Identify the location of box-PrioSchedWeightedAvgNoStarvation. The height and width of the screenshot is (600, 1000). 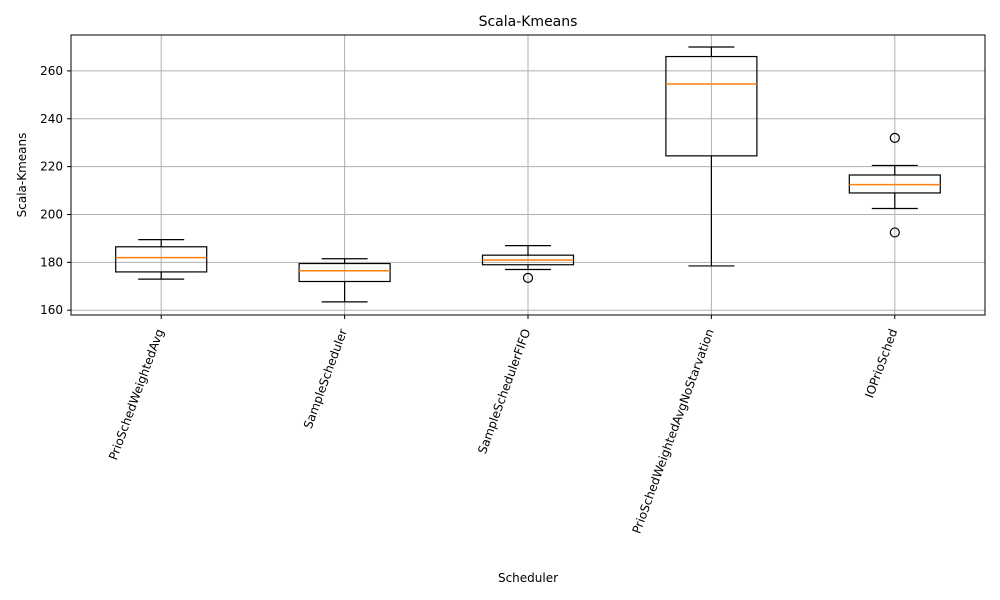
(711, 156).